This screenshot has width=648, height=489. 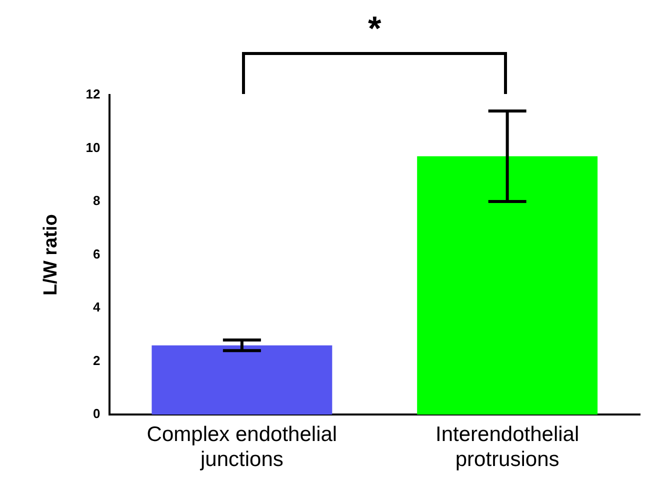 I want to click on x-tick-label: Interendothelial protrusions, so click(x=508, y=447).